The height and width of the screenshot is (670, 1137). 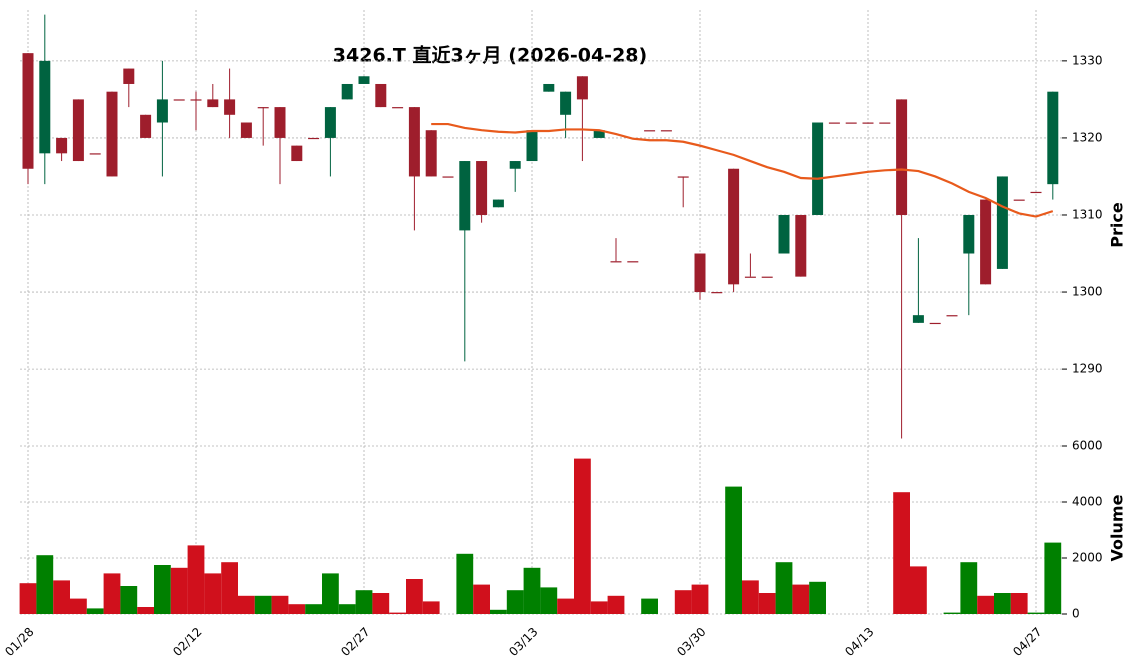 I want to click on y-tick-label: 2000, so click(x=1087, y=558).